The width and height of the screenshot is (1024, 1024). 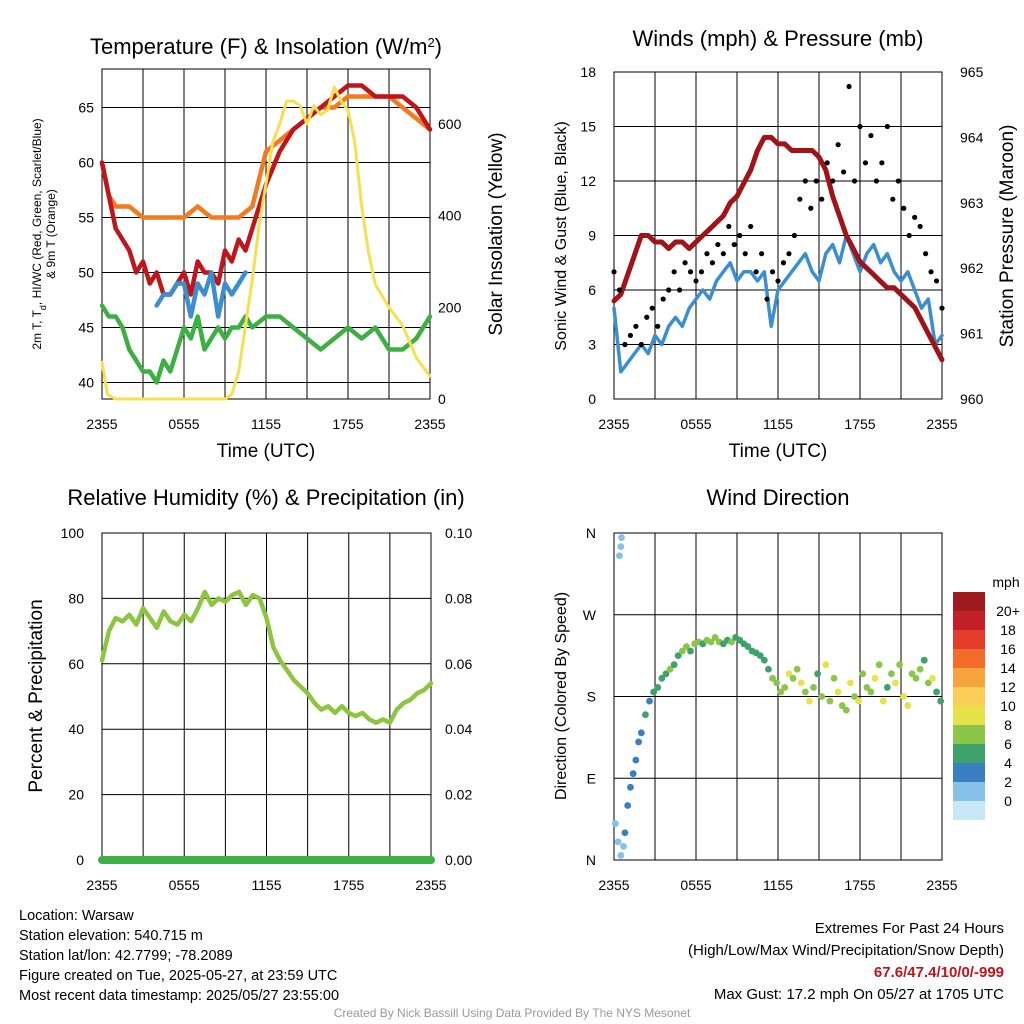 What do you see at coordinates (1008, 687) in the screenshot?
I see `colorbar-label: 12` at bounding box center [1008, 687].